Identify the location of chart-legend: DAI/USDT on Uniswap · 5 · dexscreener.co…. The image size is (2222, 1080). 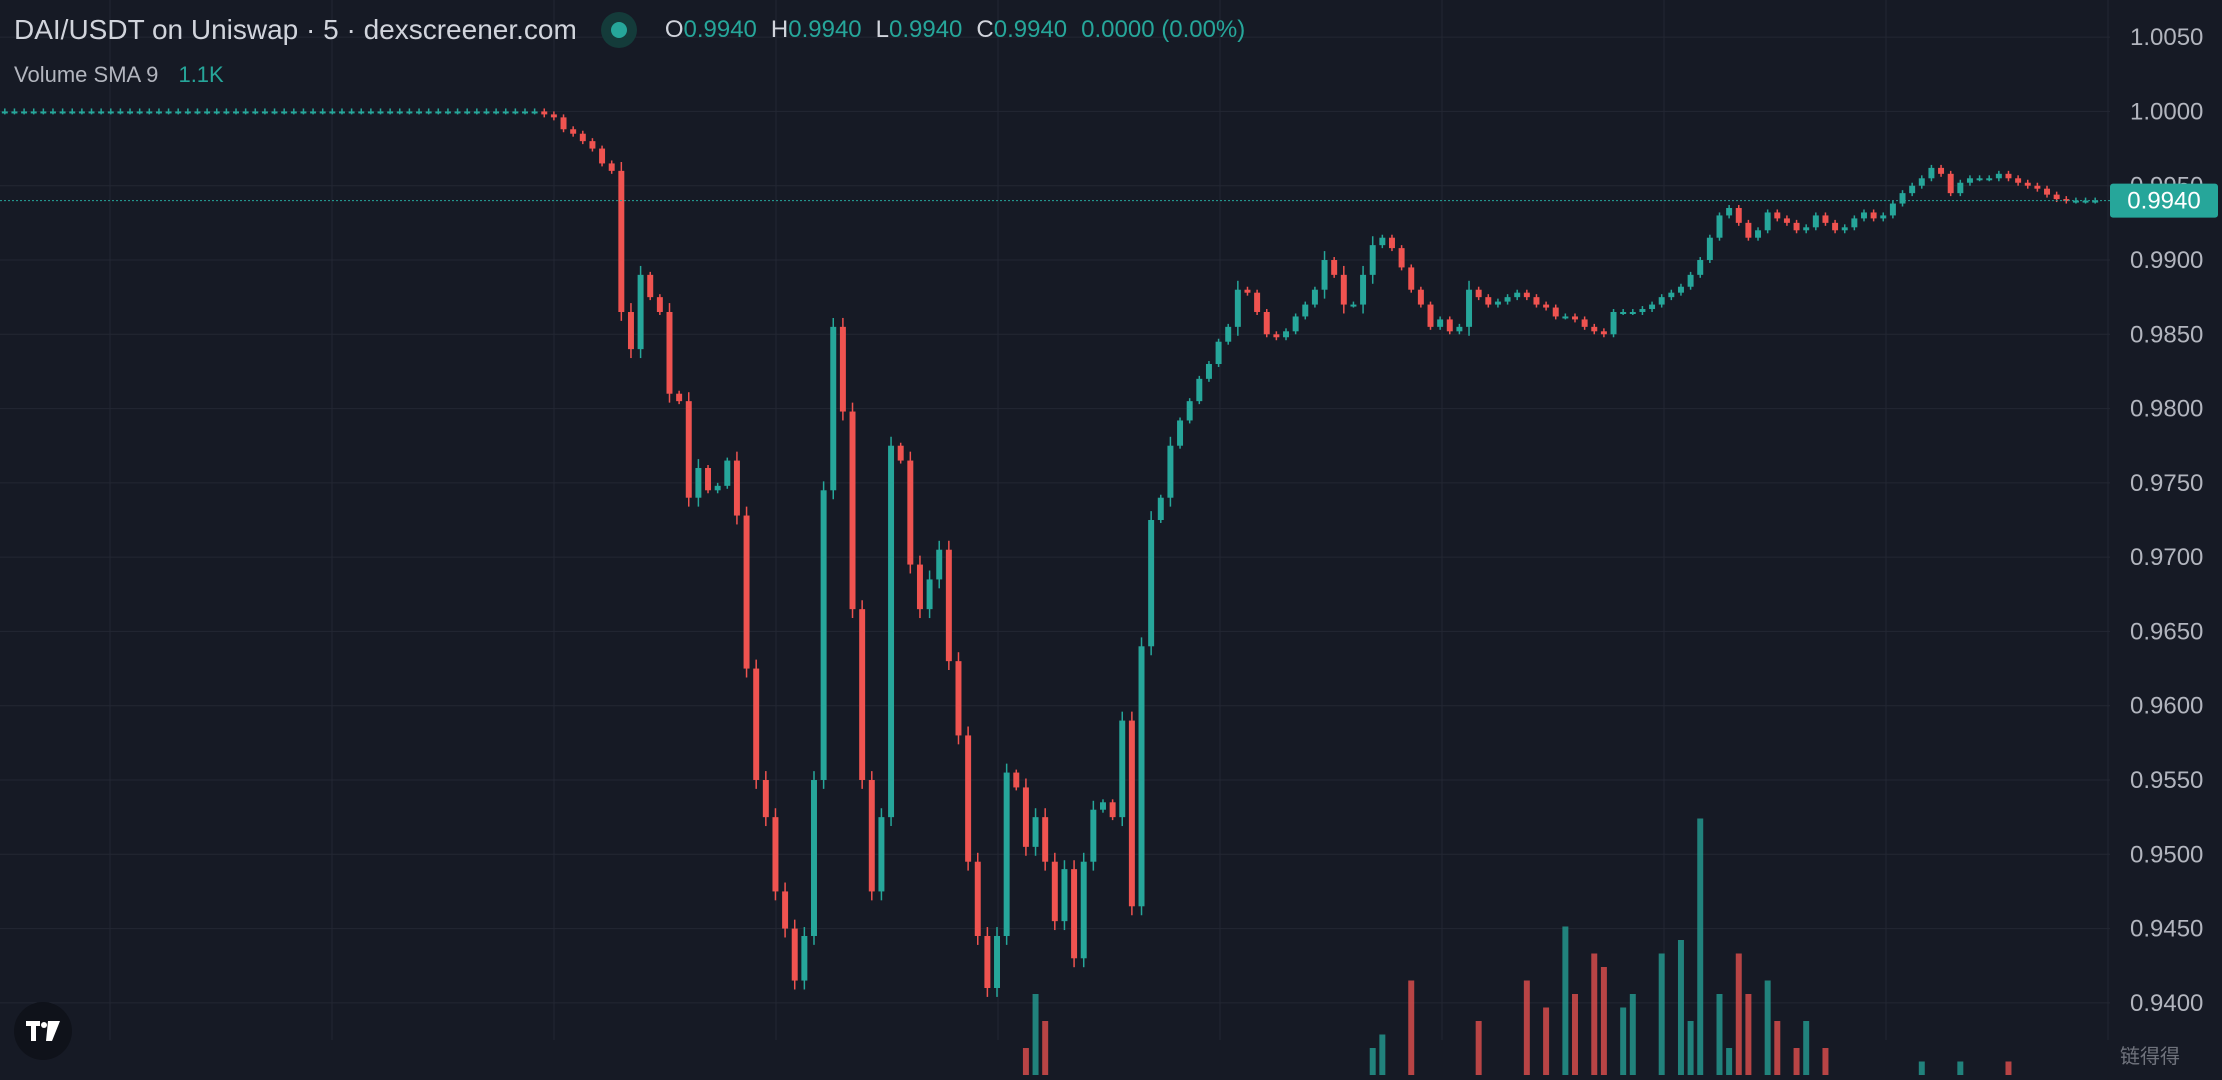
(629, 30).